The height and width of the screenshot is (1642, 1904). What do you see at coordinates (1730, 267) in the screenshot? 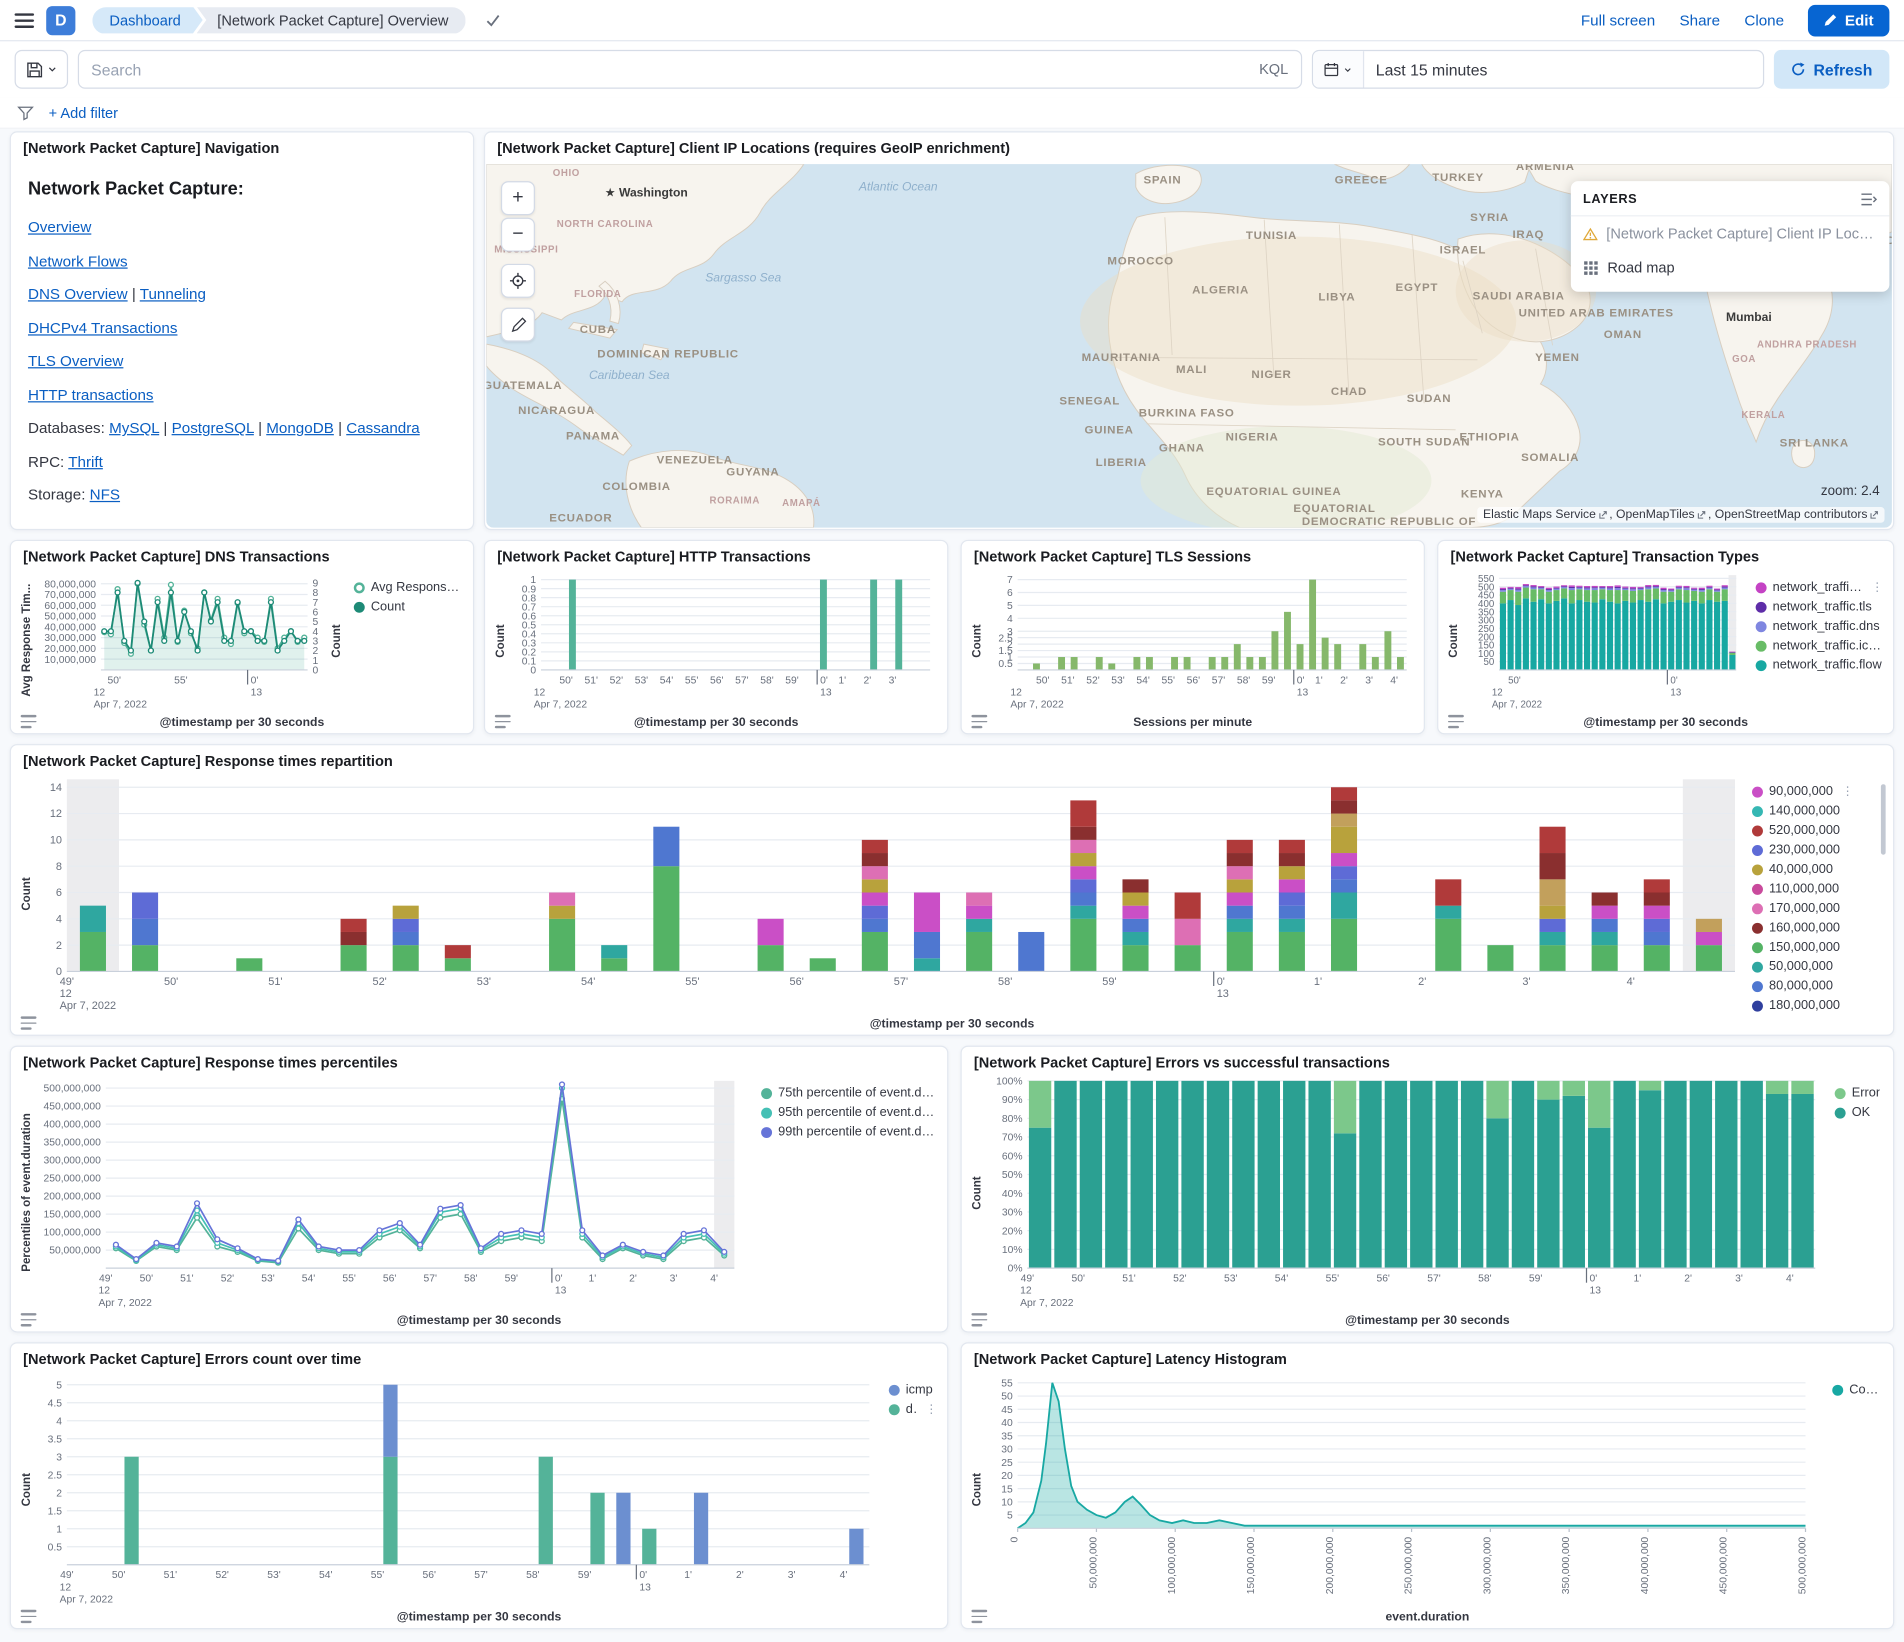
I see `layer-item-road-map: Road map` at bounding box center [1730, 267].